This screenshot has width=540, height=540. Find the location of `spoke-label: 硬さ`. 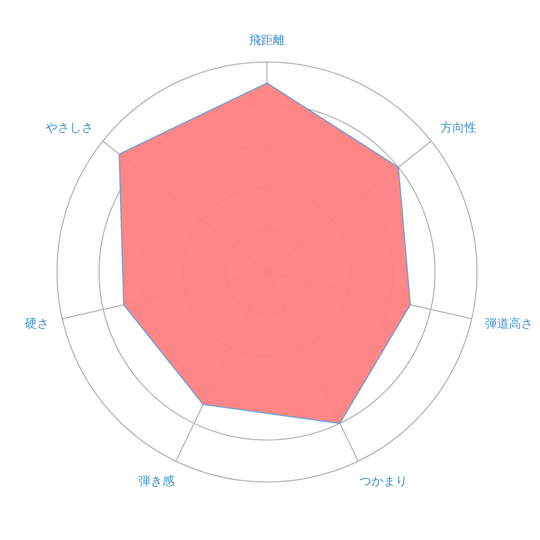

spoke-label: 硬さ is located at coordinates (36, 323).